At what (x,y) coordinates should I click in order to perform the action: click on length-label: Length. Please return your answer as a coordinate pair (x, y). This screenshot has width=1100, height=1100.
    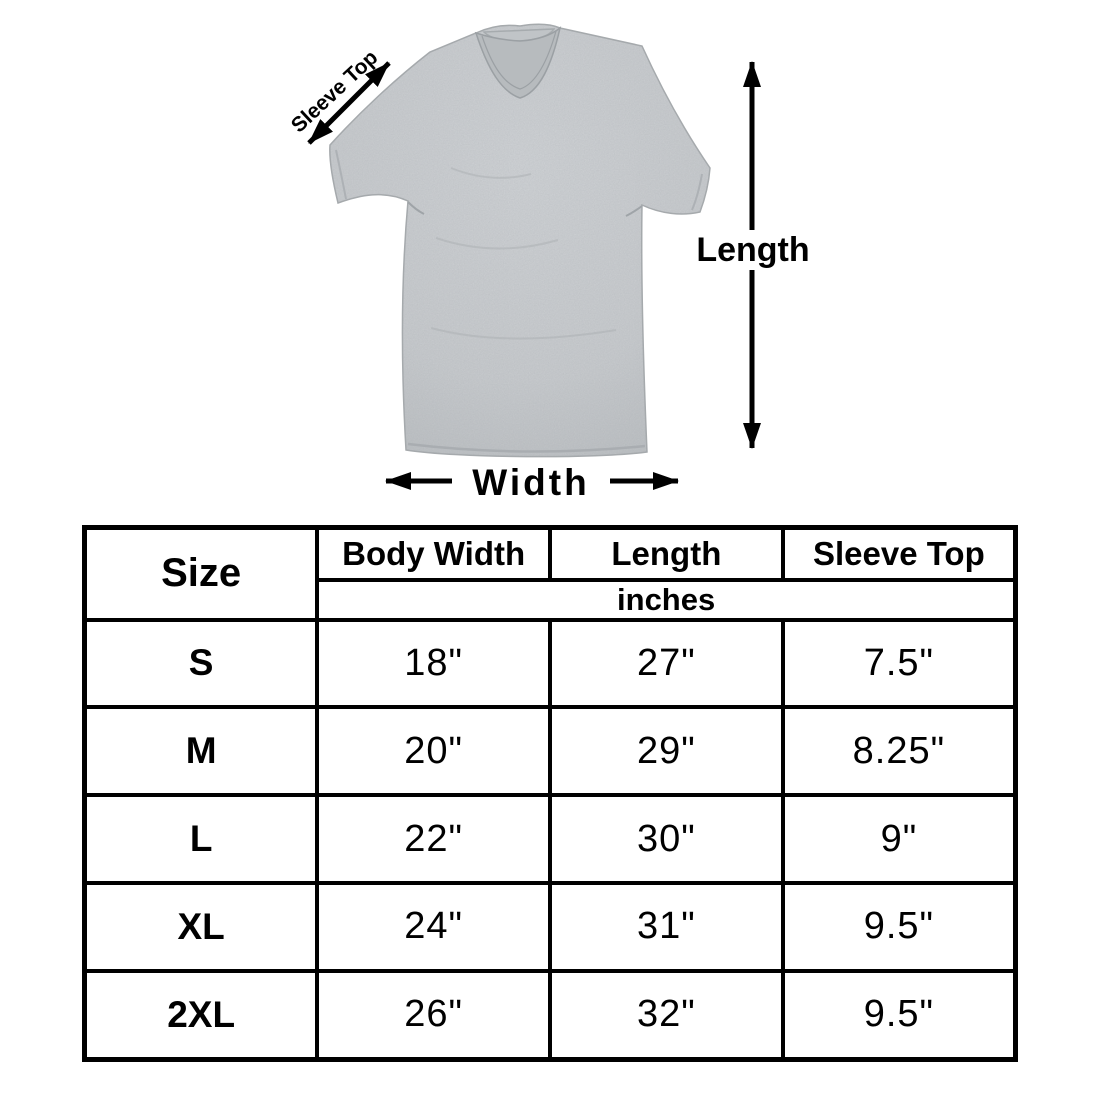
    Looking at the image, I should click on (753, 250).